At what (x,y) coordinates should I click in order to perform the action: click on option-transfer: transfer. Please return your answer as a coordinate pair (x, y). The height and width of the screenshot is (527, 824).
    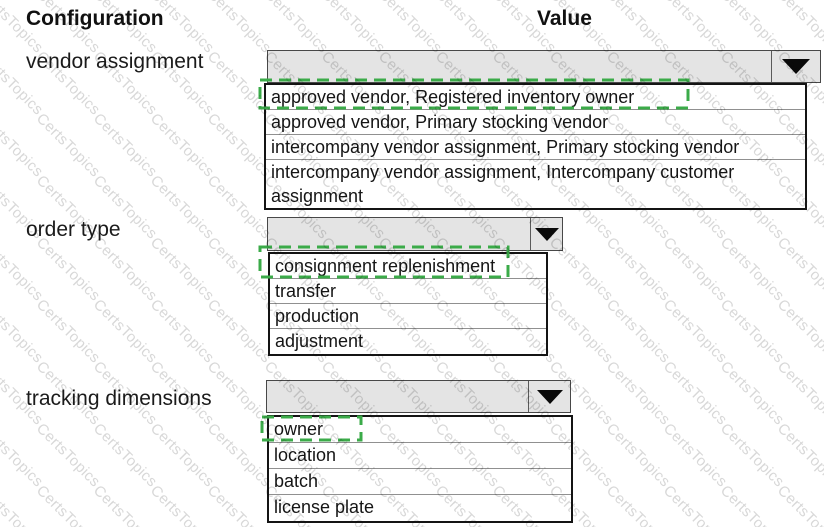
    Looking at the image, I should click on (408, 291).